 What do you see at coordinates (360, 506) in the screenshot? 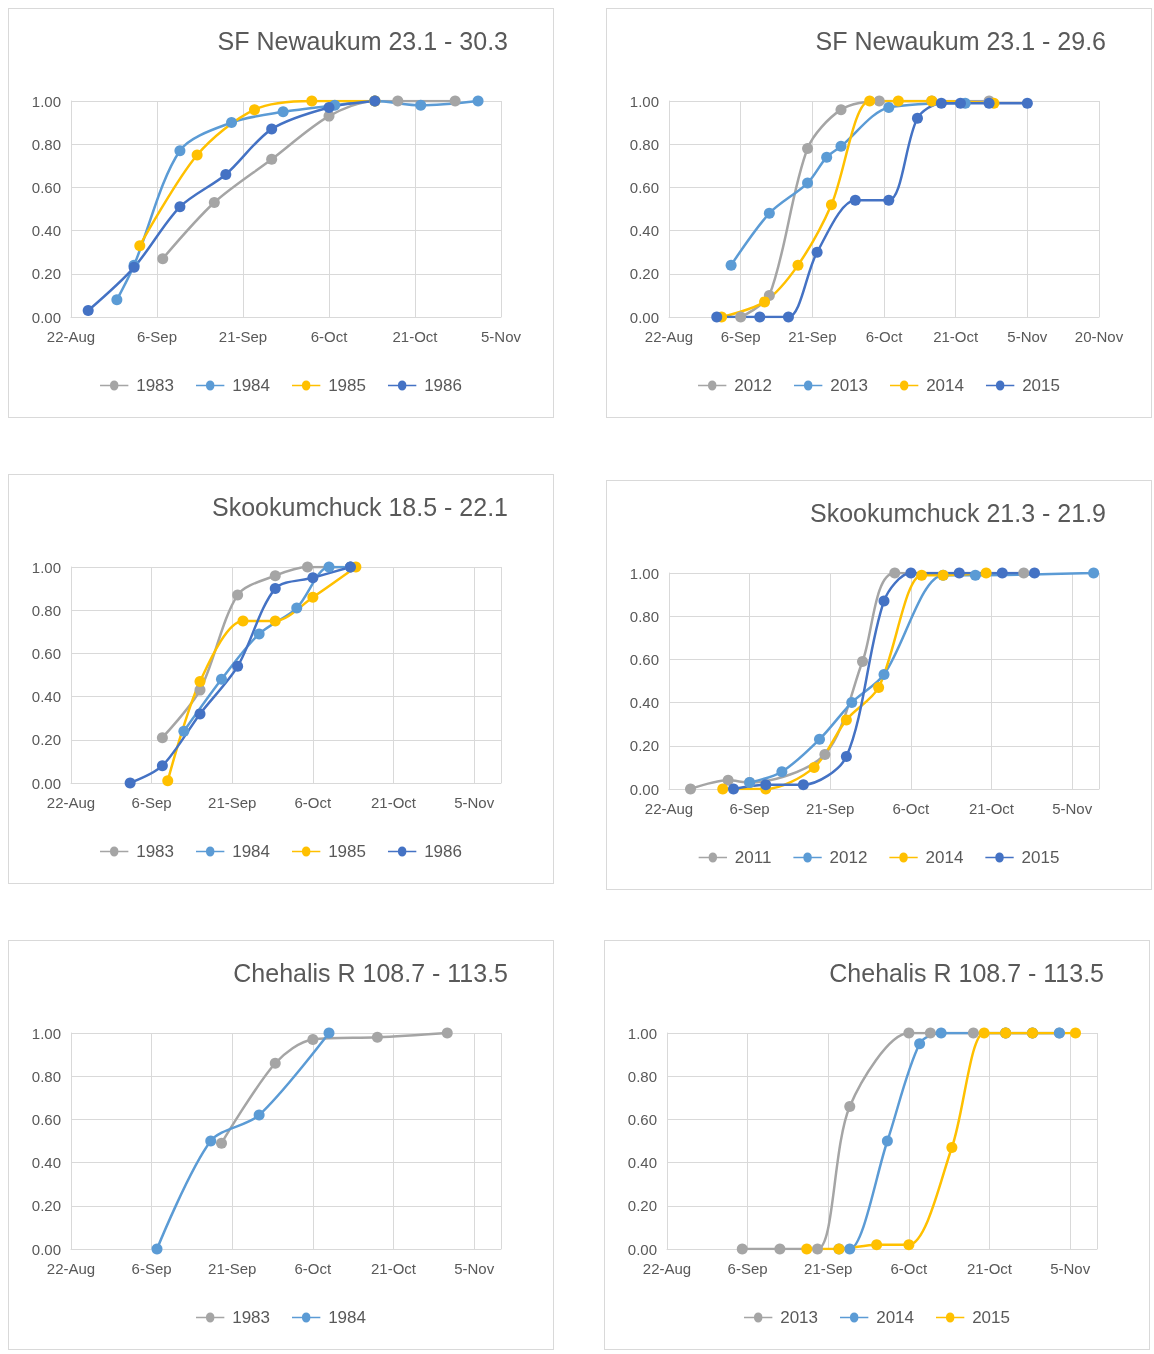
I see `chart-title: Skookumchuck 18.5 - 22.1` at bounding box center [360, 506].